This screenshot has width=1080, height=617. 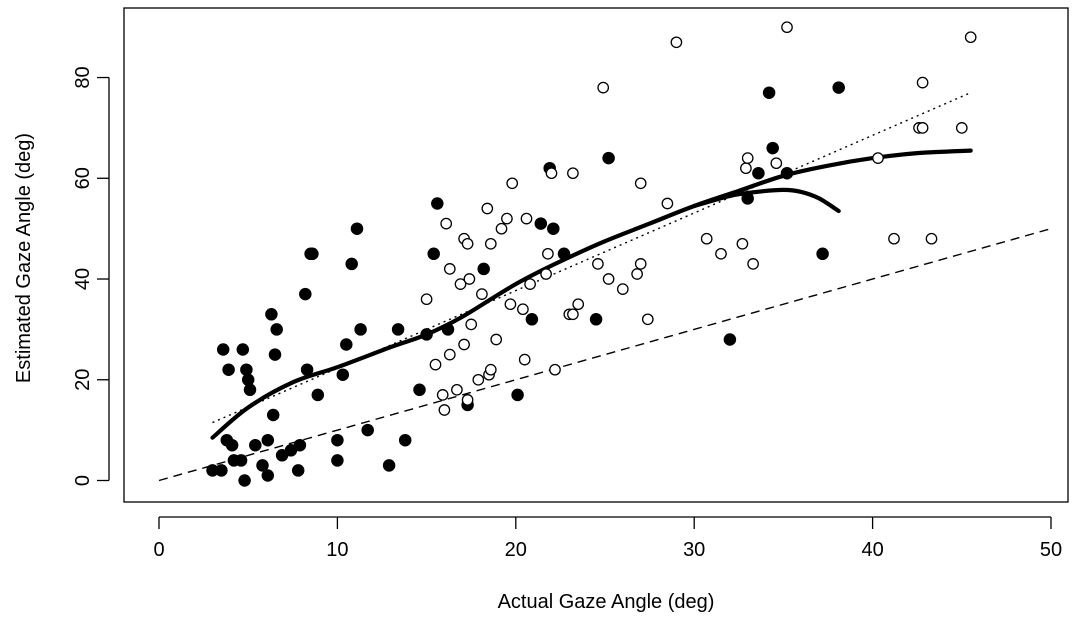 What do you see at coordinates (1051, 550) in the screenshot?
I see `x-tick-label: 50` at bounding box center [1051, 550].